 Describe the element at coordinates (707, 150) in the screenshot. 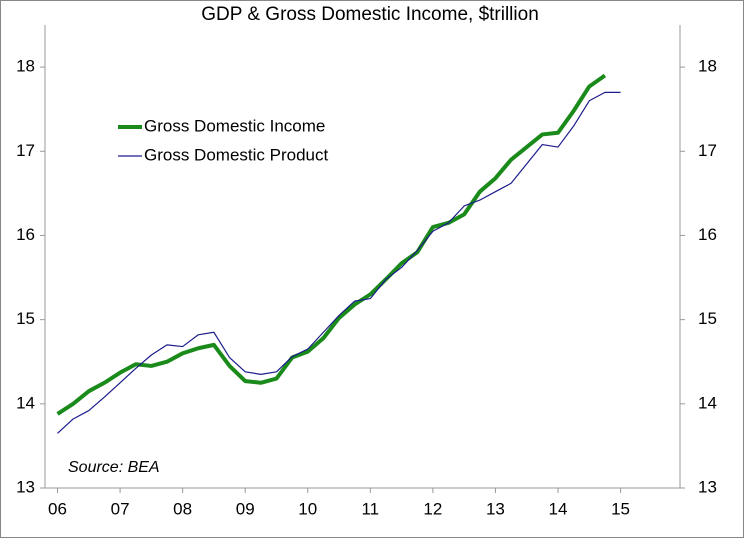

I see `y2-tick-label: 17` at that location.